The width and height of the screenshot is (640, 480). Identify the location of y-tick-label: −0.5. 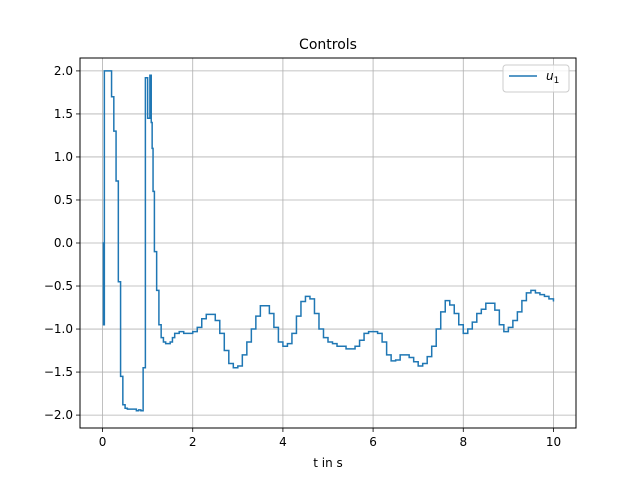
(58, 286).